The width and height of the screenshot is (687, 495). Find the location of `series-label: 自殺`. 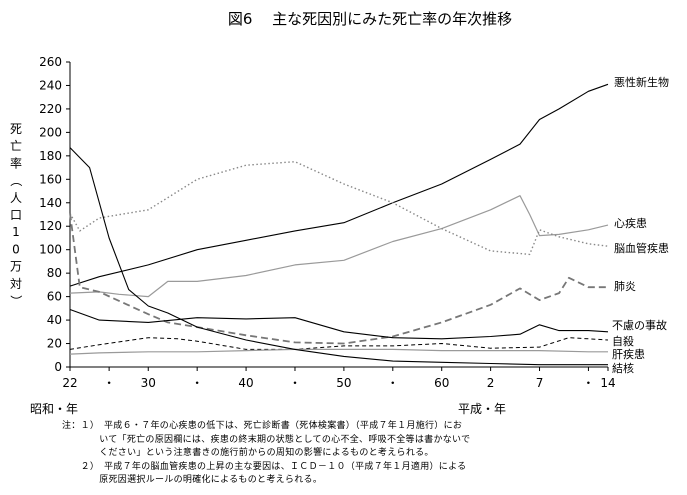

series-label: 自殺 is located at coordinates (623, 341).